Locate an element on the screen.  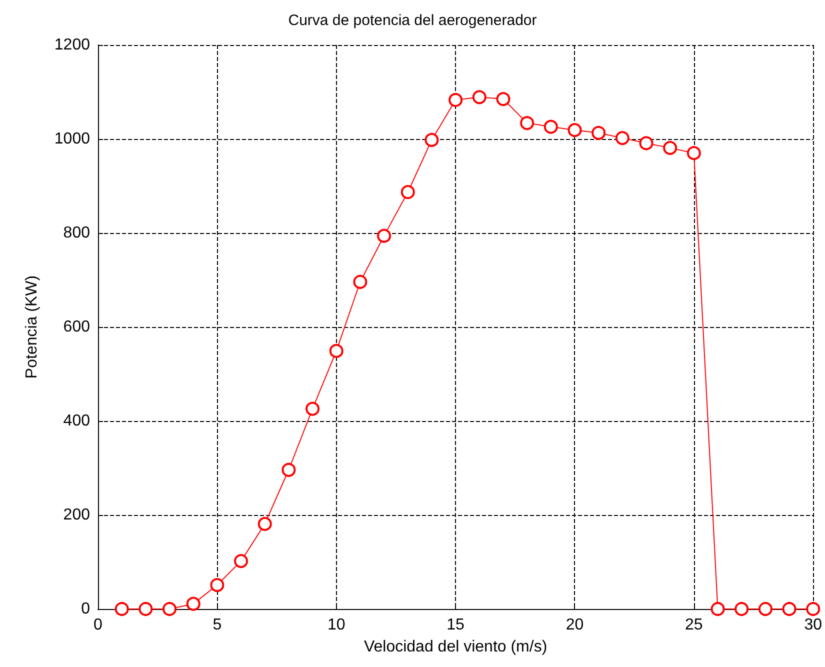
x-tick-label: 25 is located at coordinates (694, 625).